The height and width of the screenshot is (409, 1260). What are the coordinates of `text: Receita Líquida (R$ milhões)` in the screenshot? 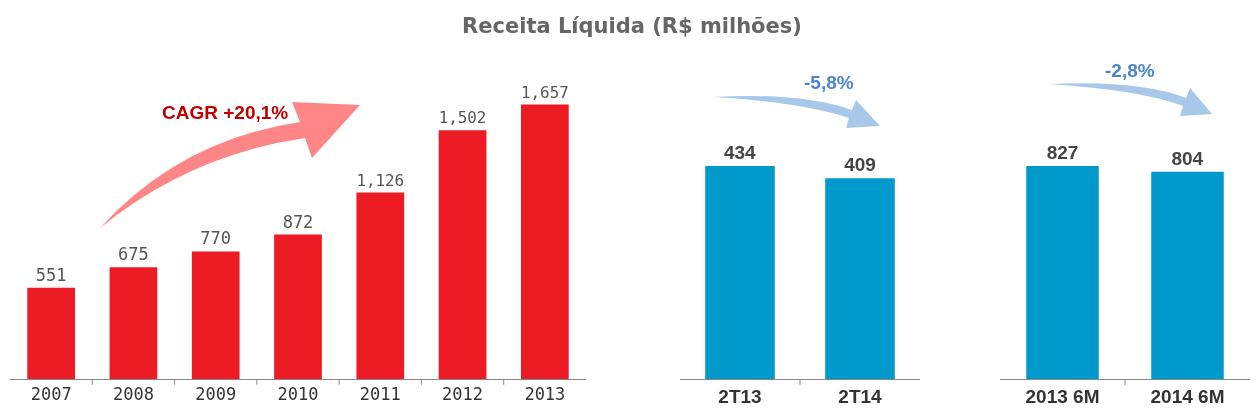 It's located at (632, 26).